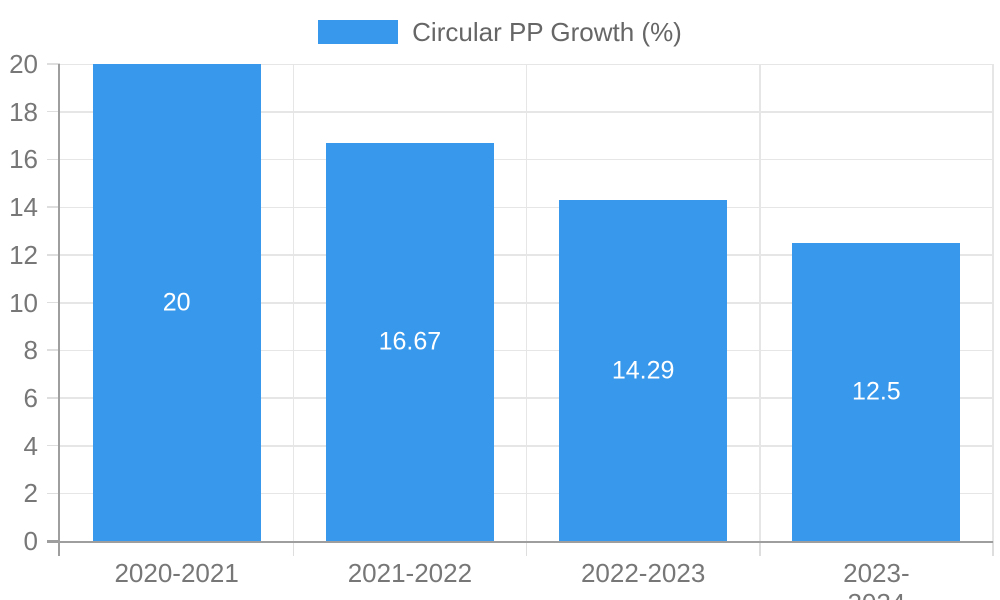 The image size is (1000, 600). Describe the element at coordinates (30, 350) in the screenshot. I see `y-tick-label: 8` at that location.